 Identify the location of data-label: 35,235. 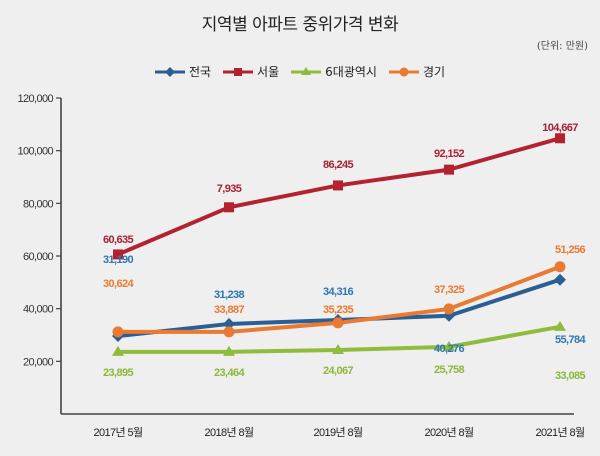
(338, 310).